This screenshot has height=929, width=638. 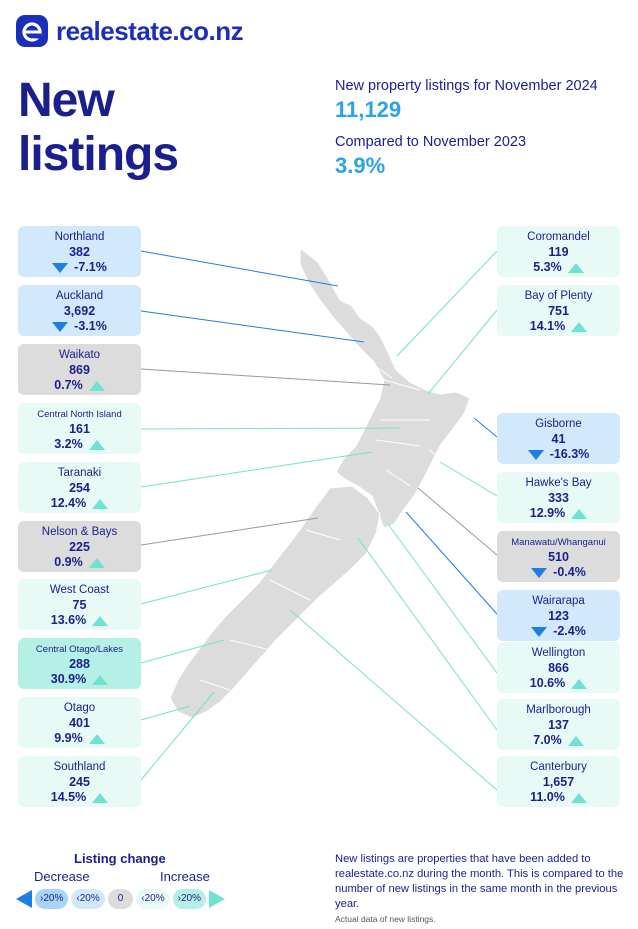 I want to click on region-name: Bay of Plenty, so click(x=558, y=296).